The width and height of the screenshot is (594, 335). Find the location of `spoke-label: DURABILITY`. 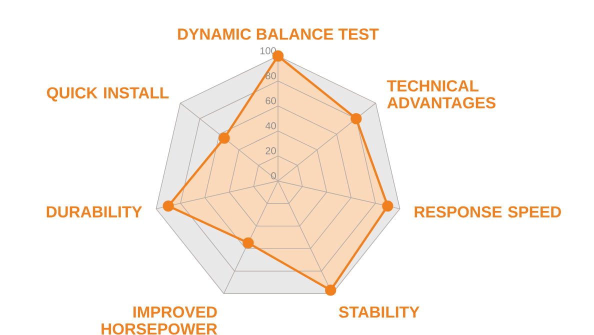

spoke-label: DURABILITY is located at coordinates (94, 212).